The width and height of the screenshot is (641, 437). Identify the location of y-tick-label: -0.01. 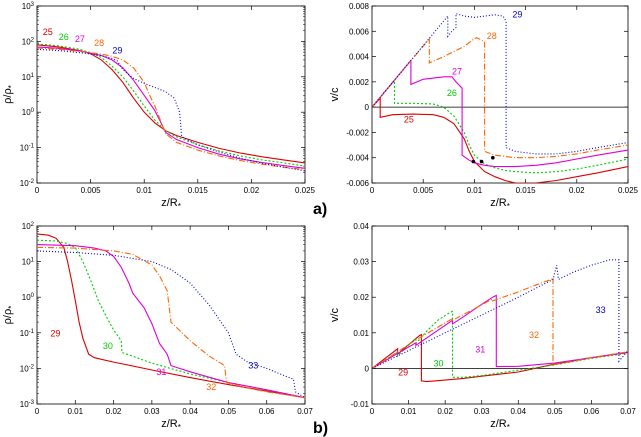
(360, 404).